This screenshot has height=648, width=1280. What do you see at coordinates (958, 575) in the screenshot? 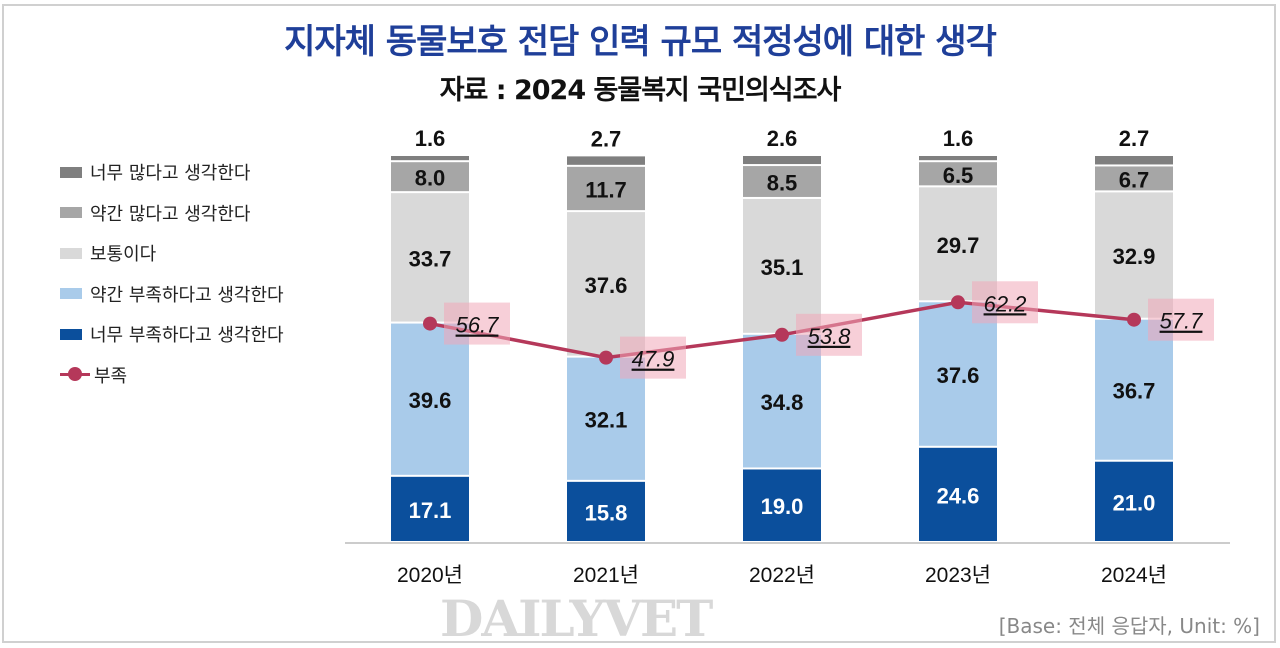
I see `x-tick-label: 2023년` at bounding box center [958, 575].